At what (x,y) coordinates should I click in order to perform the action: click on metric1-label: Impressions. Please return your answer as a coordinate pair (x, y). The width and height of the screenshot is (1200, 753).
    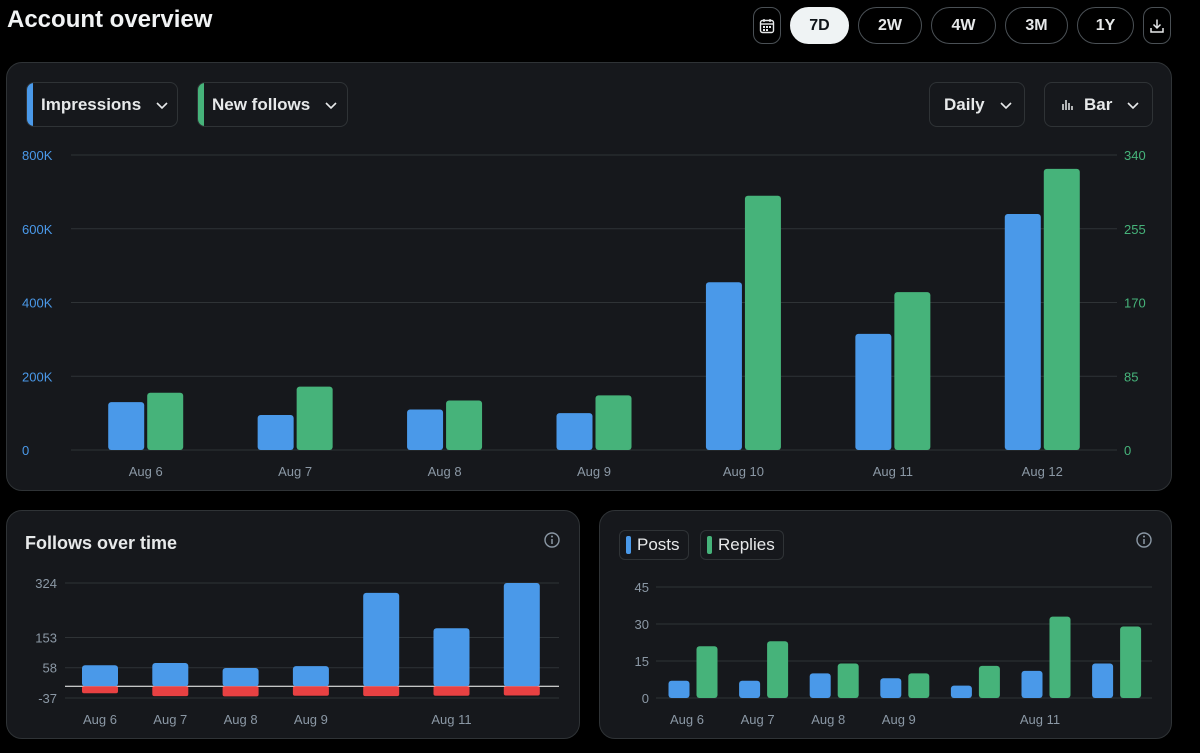
    Looking at the image, I should click on (91, 104).